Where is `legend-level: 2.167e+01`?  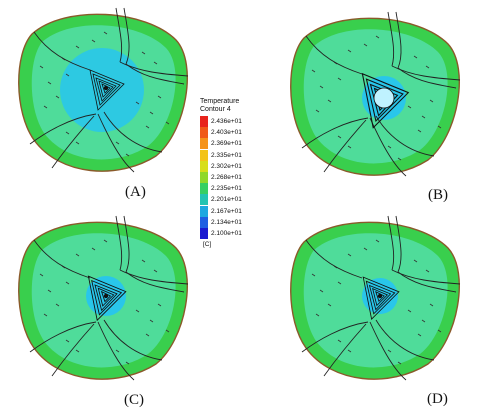 legend-level: 2.167e+01 is located at coordinates (230, 211).